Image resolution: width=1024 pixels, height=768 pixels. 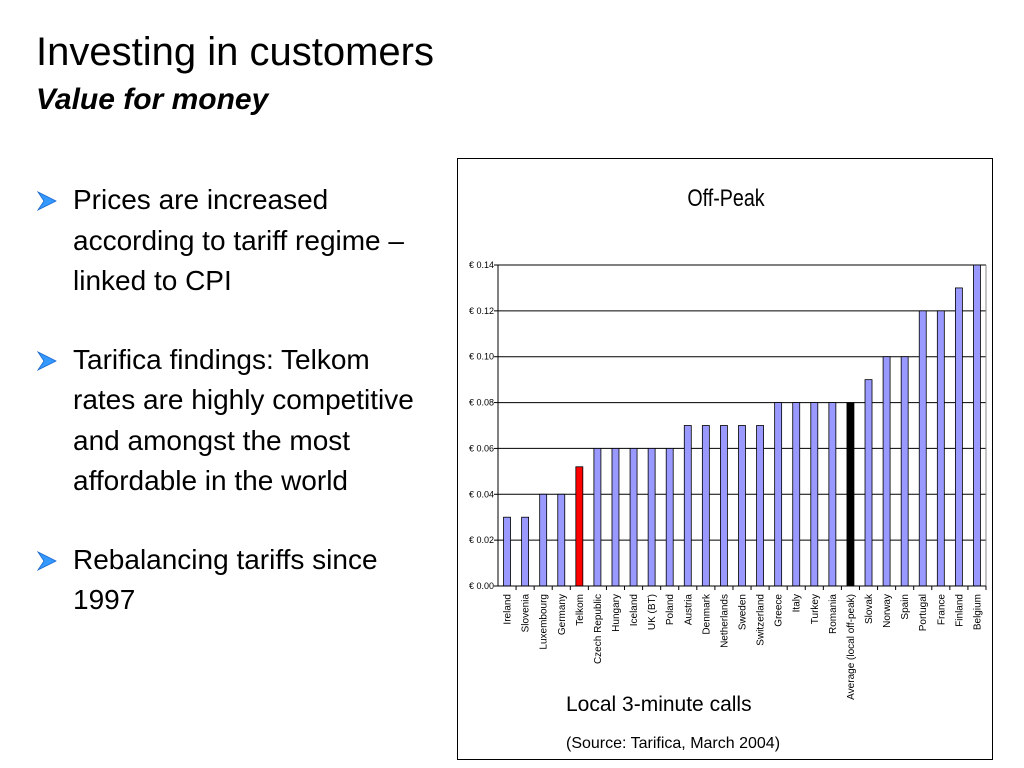 I want to click on chart-source: (Source: Tarifica, March 2004), so click(x=673, y=743).